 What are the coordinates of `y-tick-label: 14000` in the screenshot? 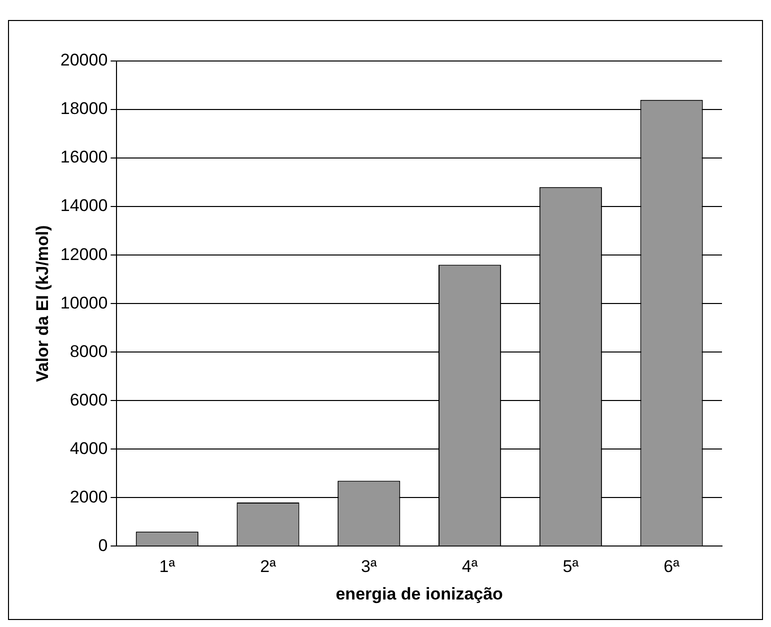 It's located at (84, 206).